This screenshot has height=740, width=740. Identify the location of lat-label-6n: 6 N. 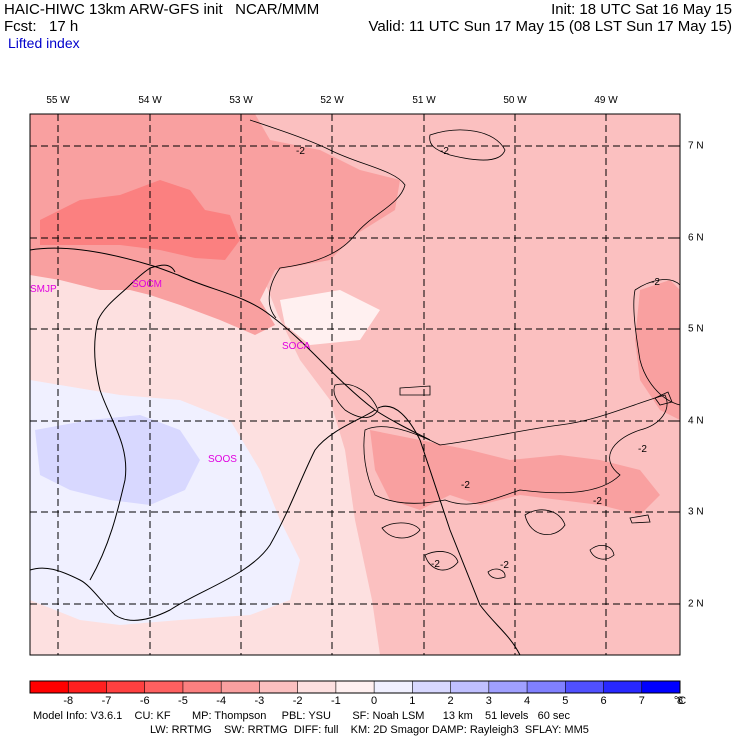
(696, 238).